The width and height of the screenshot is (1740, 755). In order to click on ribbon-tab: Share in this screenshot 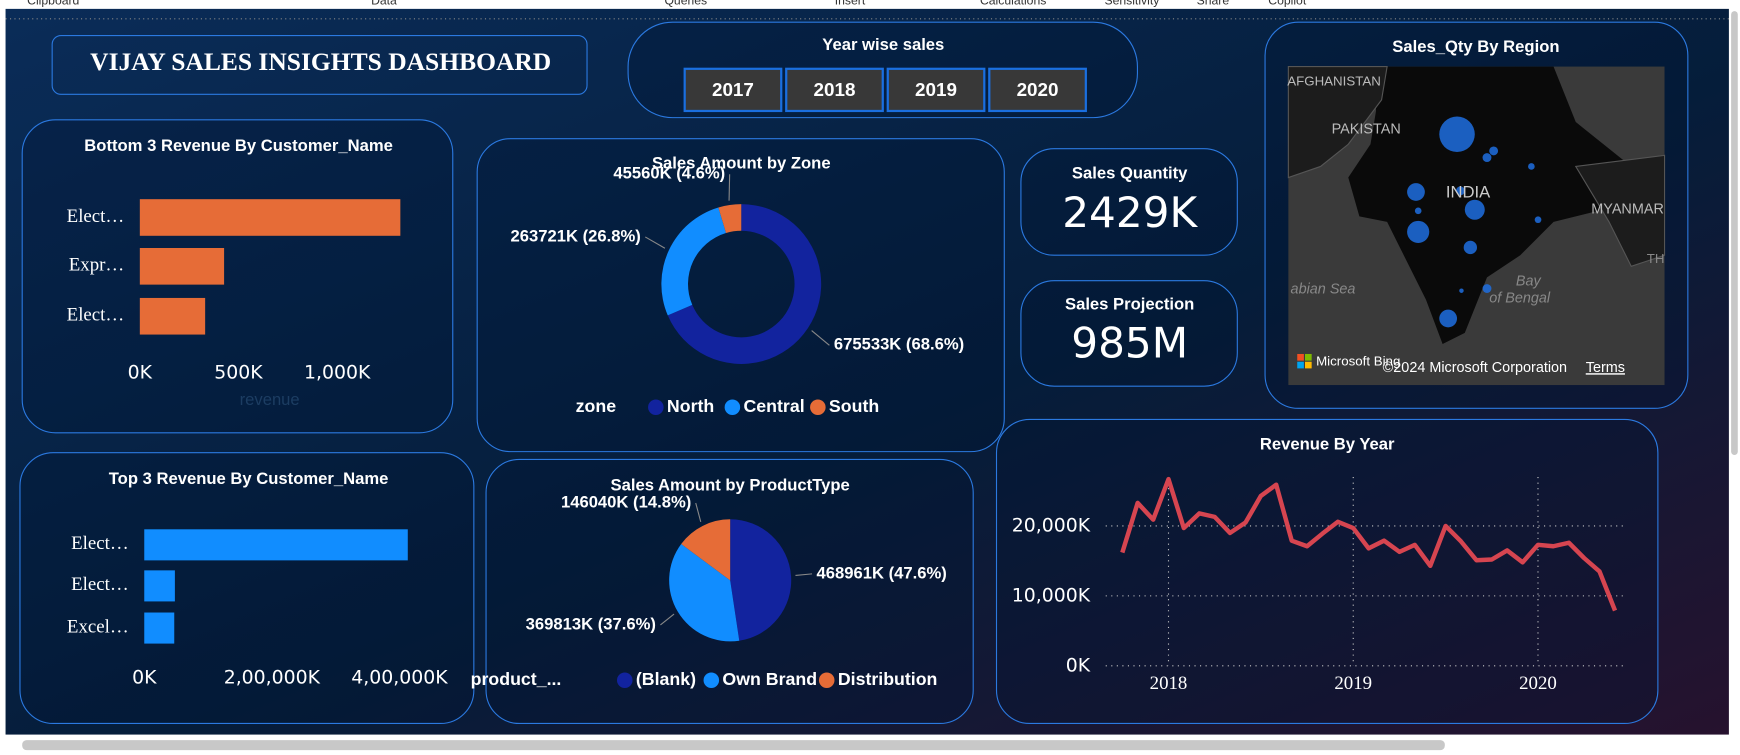, I will do `click(1213, 3)`.